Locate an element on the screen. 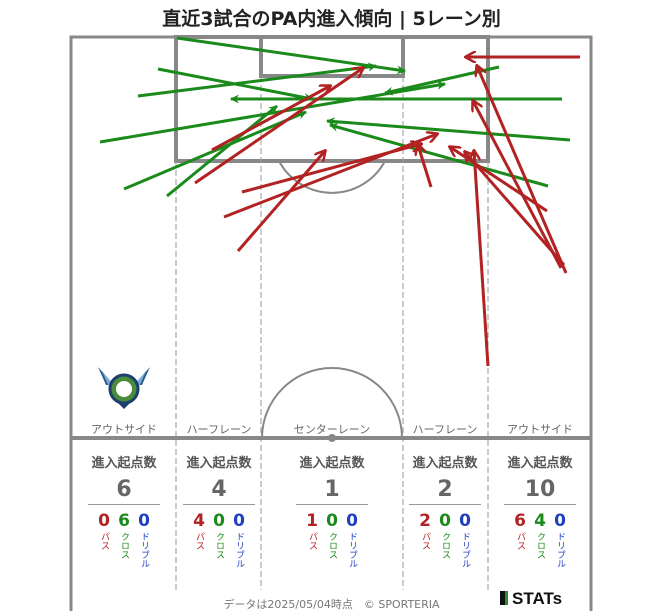  stat-total: 6 is located at coordinates (124, 491).